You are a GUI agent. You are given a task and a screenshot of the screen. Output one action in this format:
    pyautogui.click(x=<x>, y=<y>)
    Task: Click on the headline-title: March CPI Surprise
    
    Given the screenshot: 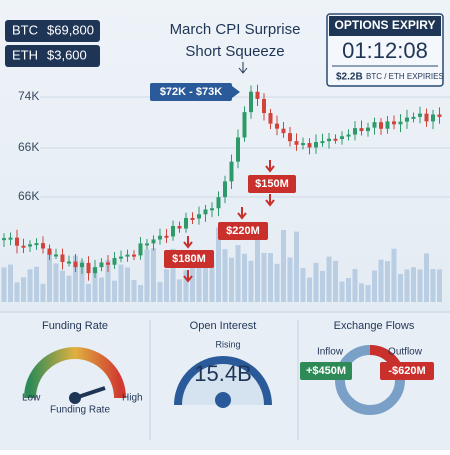 What is the action you would take?
    pyautogui.click(x=235, y=29)
    